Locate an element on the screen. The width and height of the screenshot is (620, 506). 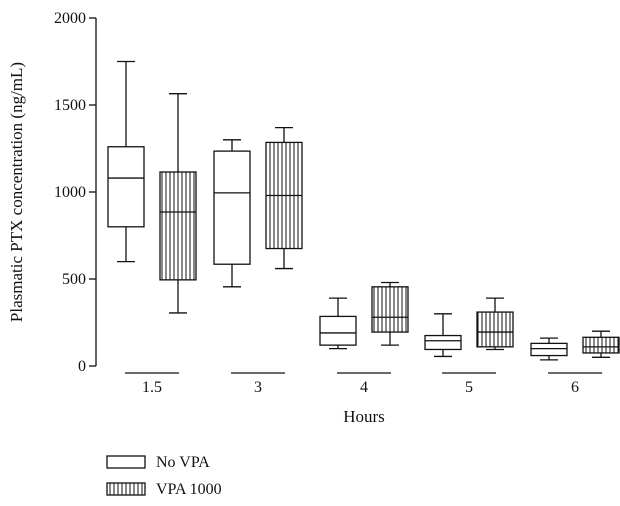
y-axis-ticks: 0 500 1000 1500 2000 is located at coordinates (75, 192).